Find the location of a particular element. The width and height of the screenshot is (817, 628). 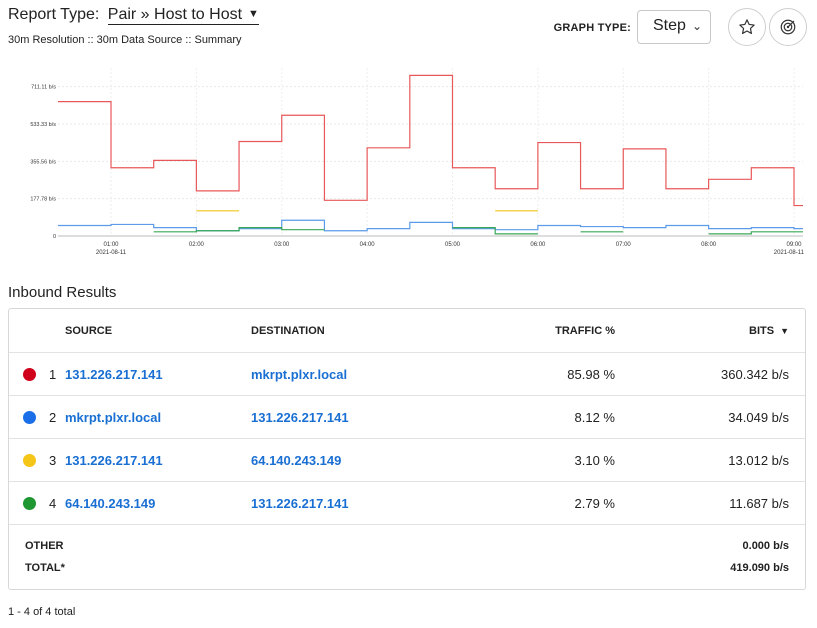

x-tick-label: 06:00 is located at coordinates (538, 245).